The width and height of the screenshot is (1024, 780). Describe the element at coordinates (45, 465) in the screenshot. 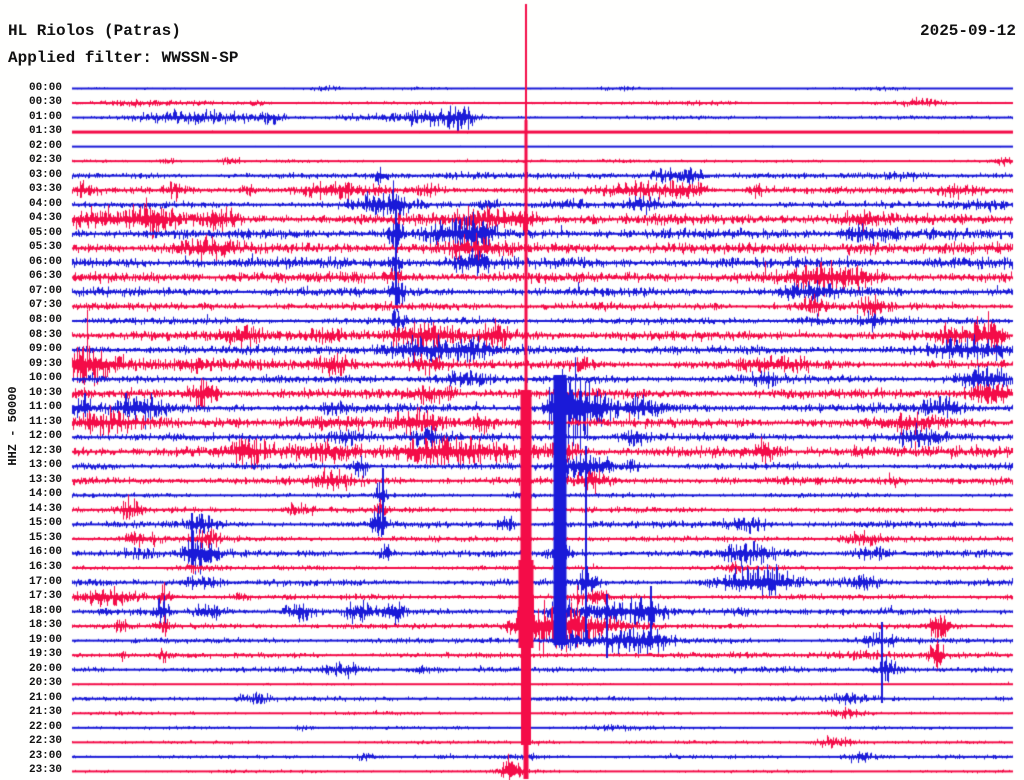

I see `row-label: 13:00` at that location.